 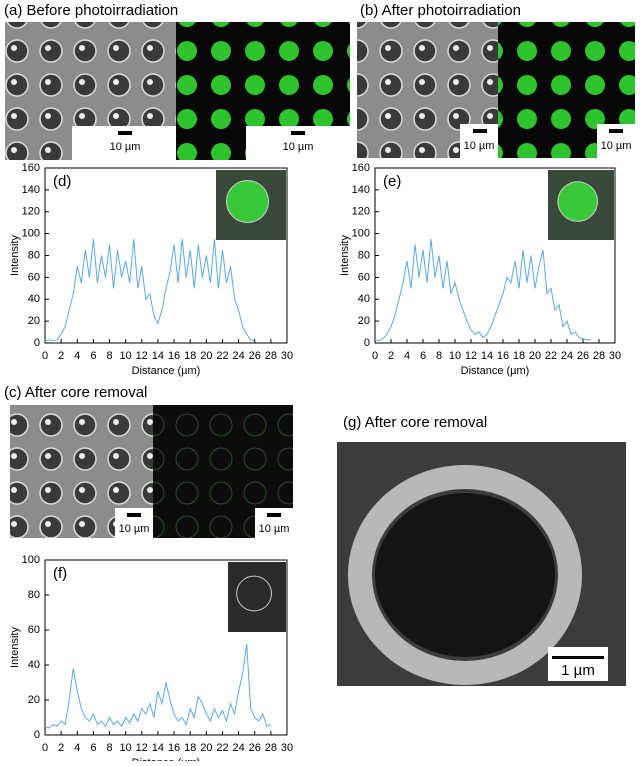 I want to click on panel-label: (b) After photoirradiation, so click(x=440, y=10).